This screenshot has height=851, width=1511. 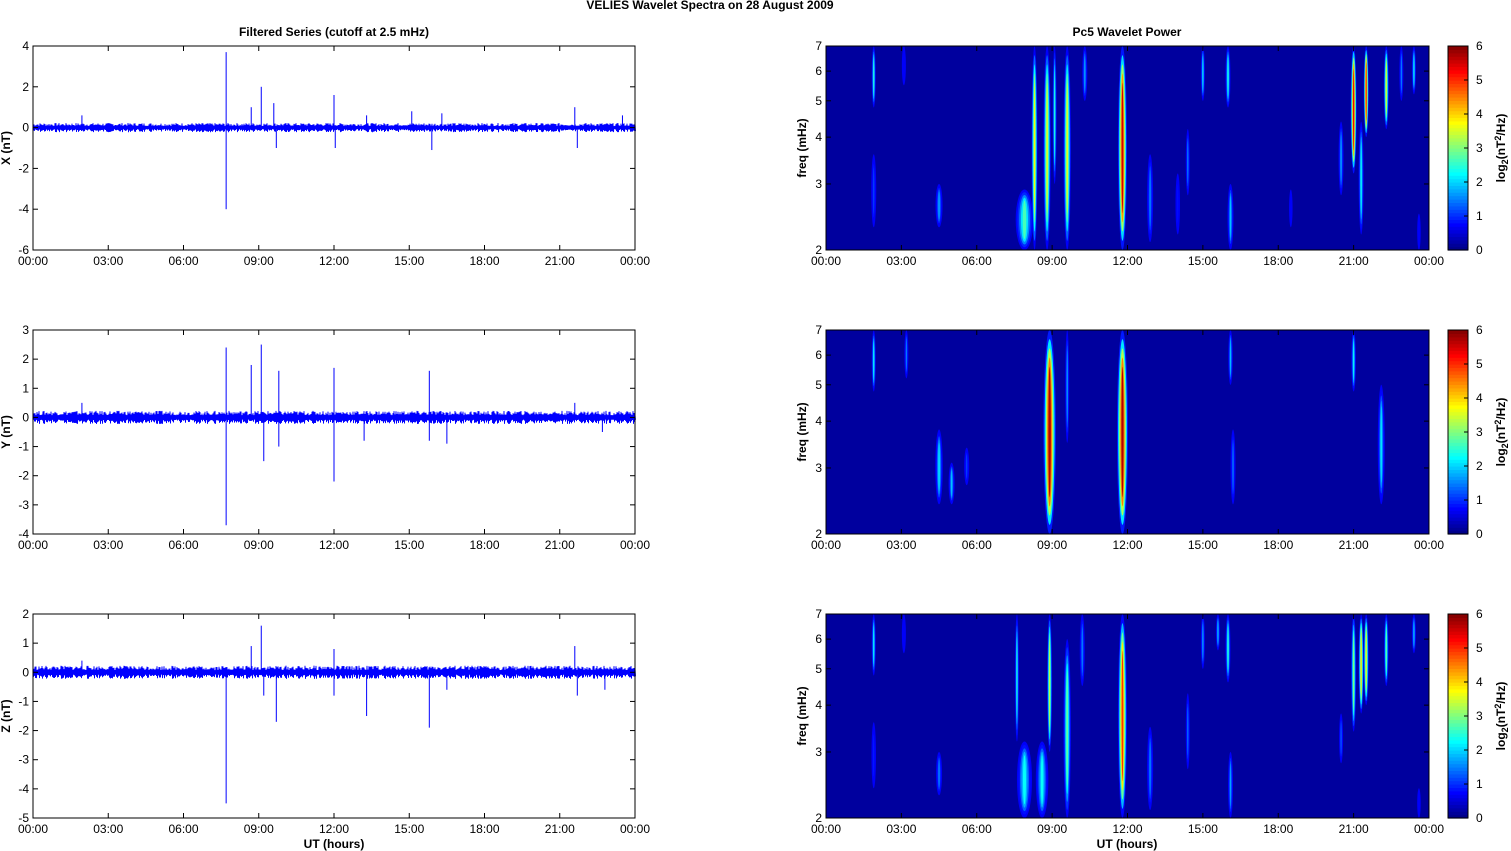 I want to click on x-tick-label: 09:00, so click(x=259, y=545).